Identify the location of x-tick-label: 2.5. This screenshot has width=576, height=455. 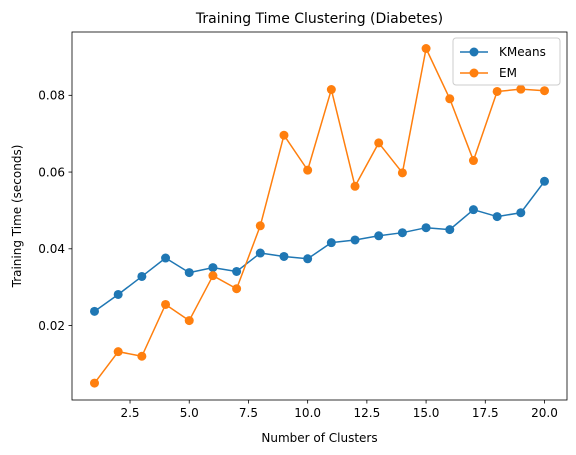
(129, 413).